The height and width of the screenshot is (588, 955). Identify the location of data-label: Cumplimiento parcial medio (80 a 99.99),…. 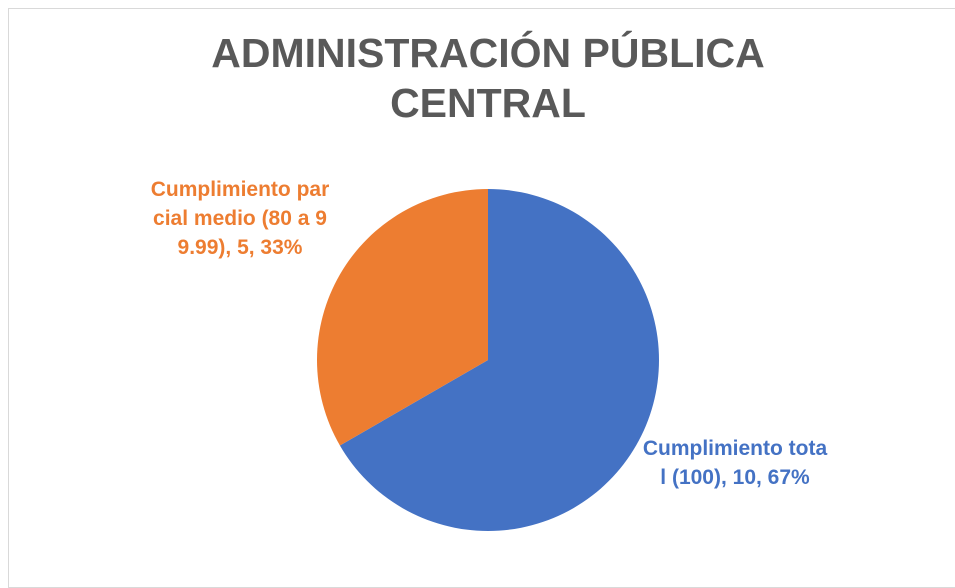
(240, 218).